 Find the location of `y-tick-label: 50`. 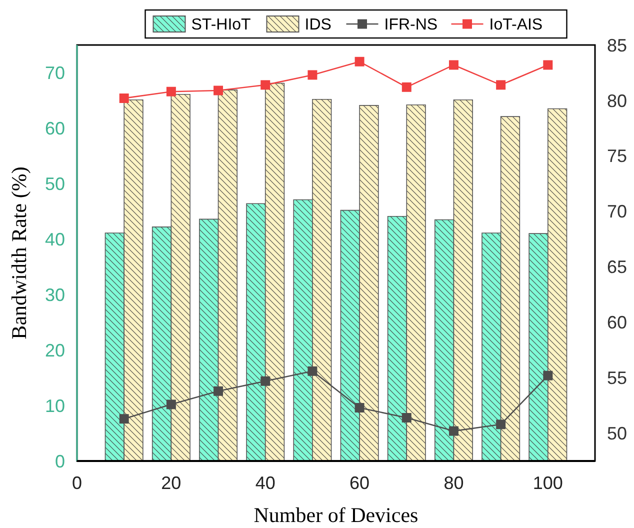

y-tick-label: 50 is located at coordinates (54, 184).